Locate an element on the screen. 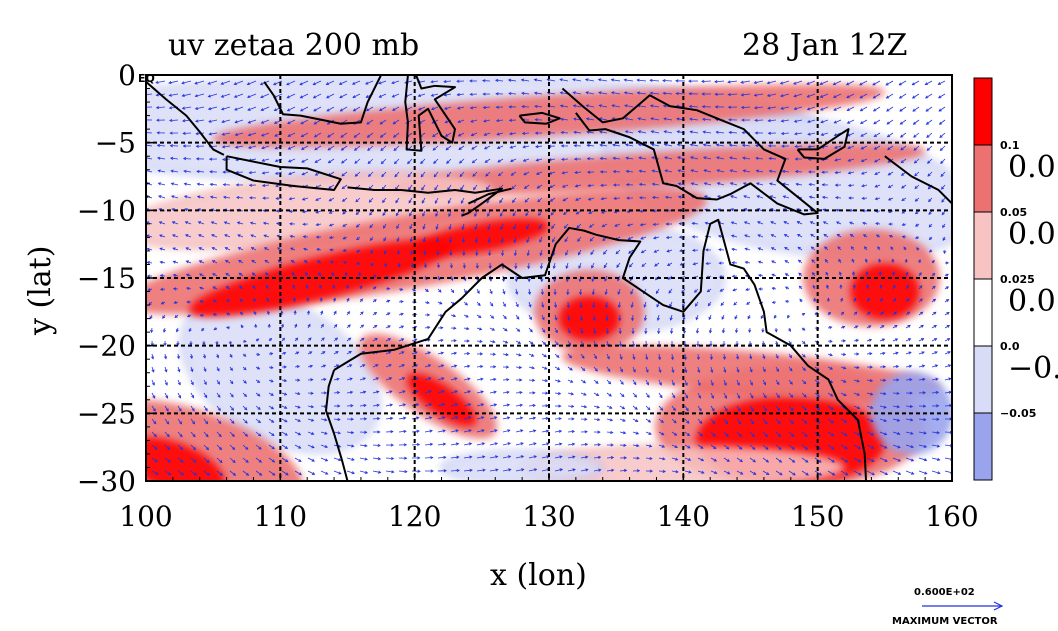 This screenshot has height=631, width=1058. max-vector-value: 0.600E+02 is located at coordinates (944, 592).